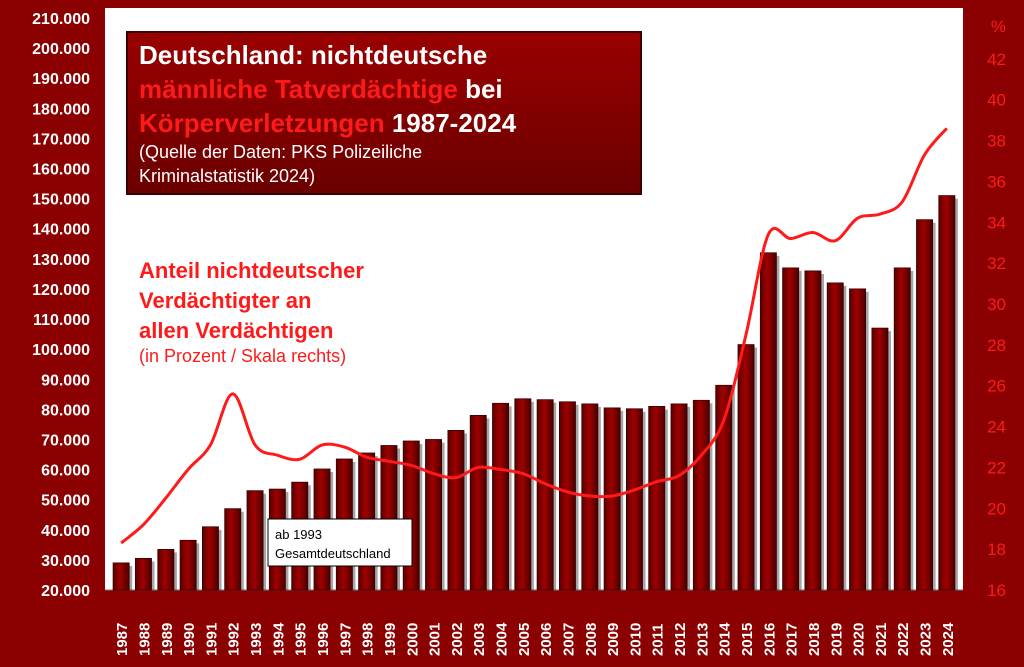 The width and height of the screenshot is (1024, 667). What do you see at coordinates (280, 152) in the screenshot?
I see `source-line-1: (Quelle der Daten: PKS Polizeiliche` at bounding box center [280, 152].